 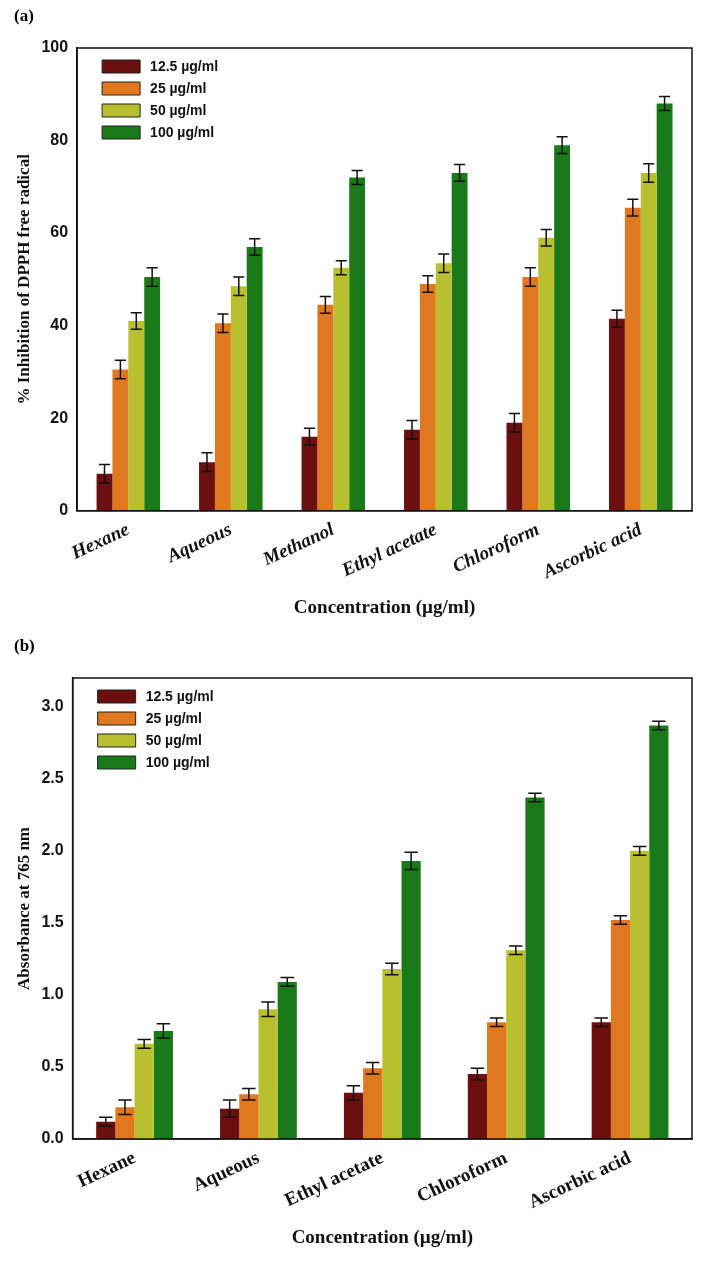 I want to click on y-axis-title: Absorbance at 765 nm, so click(x=23, y=908).